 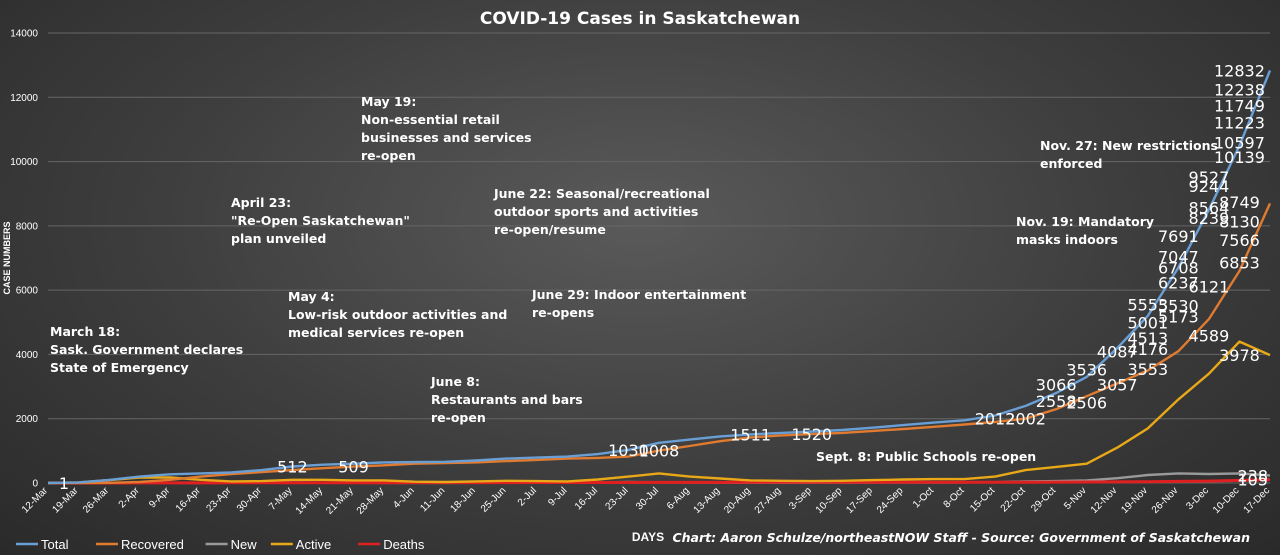 What do you see at coordinates (647, 498) in the screenshot?
I see `x-tick-label: 30-Jul` at bounding box center [647, 498].